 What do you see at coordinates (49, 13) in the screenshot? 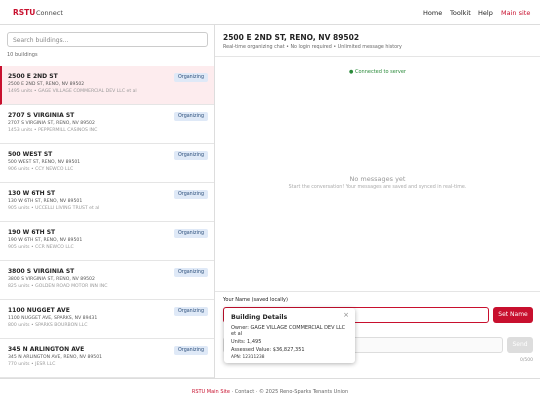
I see `product: Connect` at bounding box center [49, 13].